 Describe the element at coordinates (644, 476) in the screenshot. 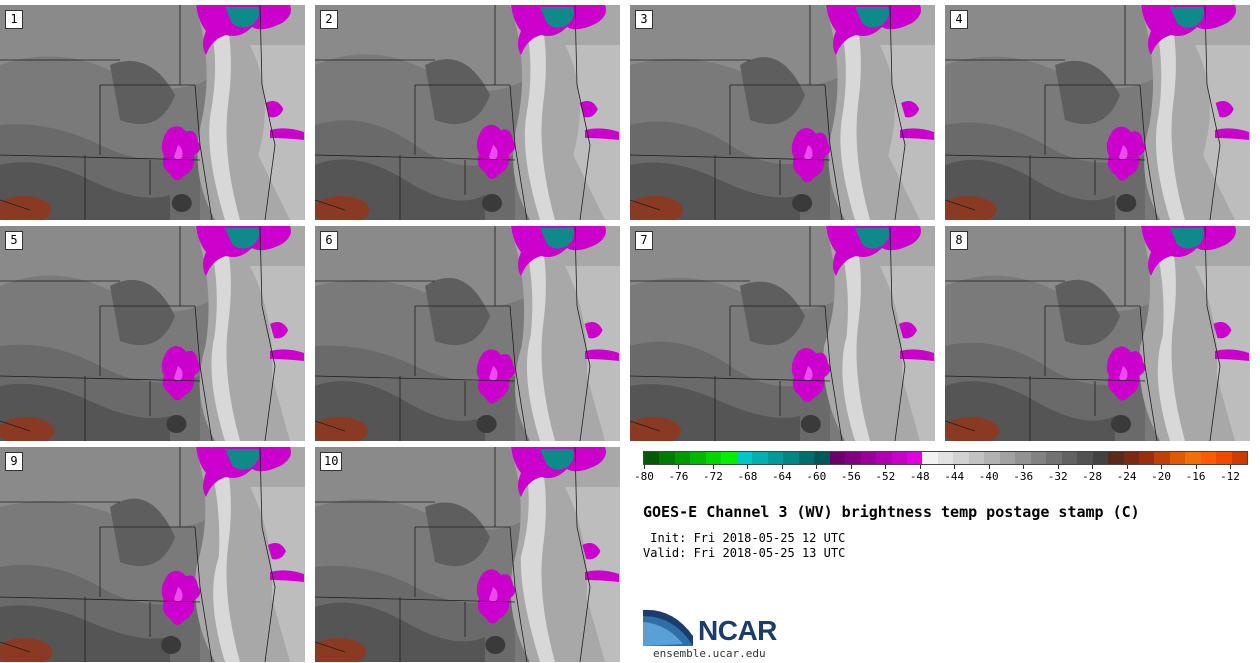

I see `colorbar-tick-label: -80` at that location.